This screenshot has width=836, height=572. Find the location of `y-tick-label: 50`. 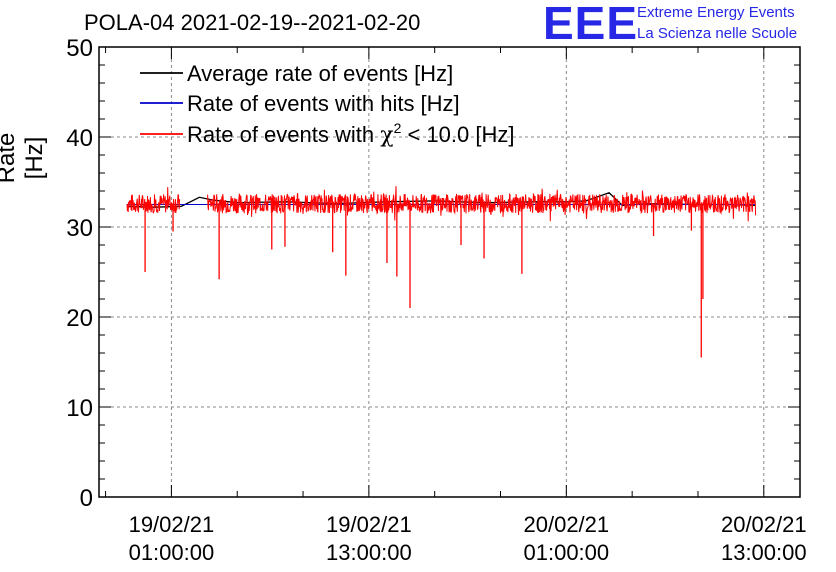

y-tick-label: 50 is located at coordinates (79, 48).